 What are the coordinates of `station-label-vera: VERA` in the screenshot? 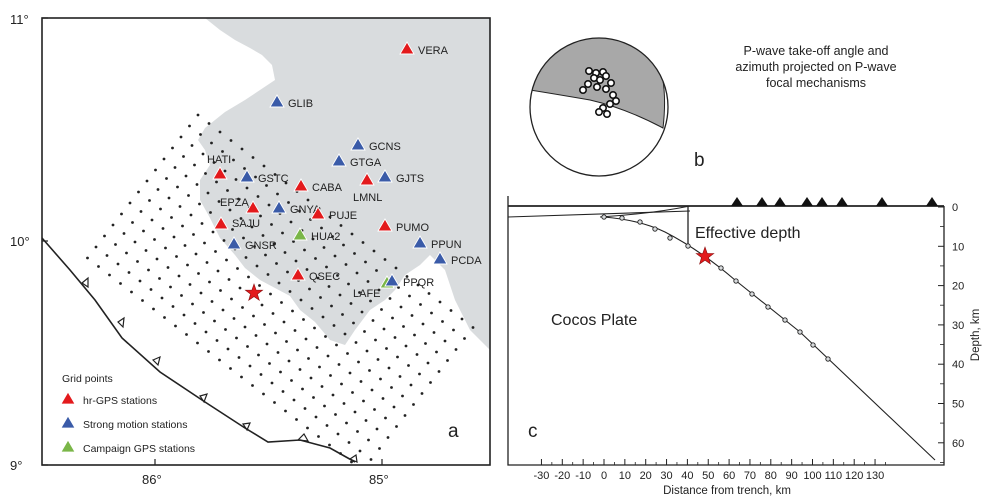 It's located at (433, 51).